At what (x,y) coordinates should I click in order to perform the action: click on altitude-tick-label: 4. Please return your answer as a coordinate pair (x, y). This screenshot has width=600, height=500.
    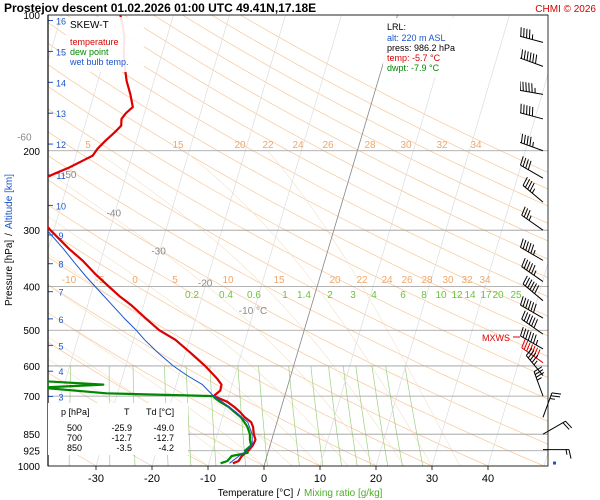
    Looking at the image, I should click on (60, 372).